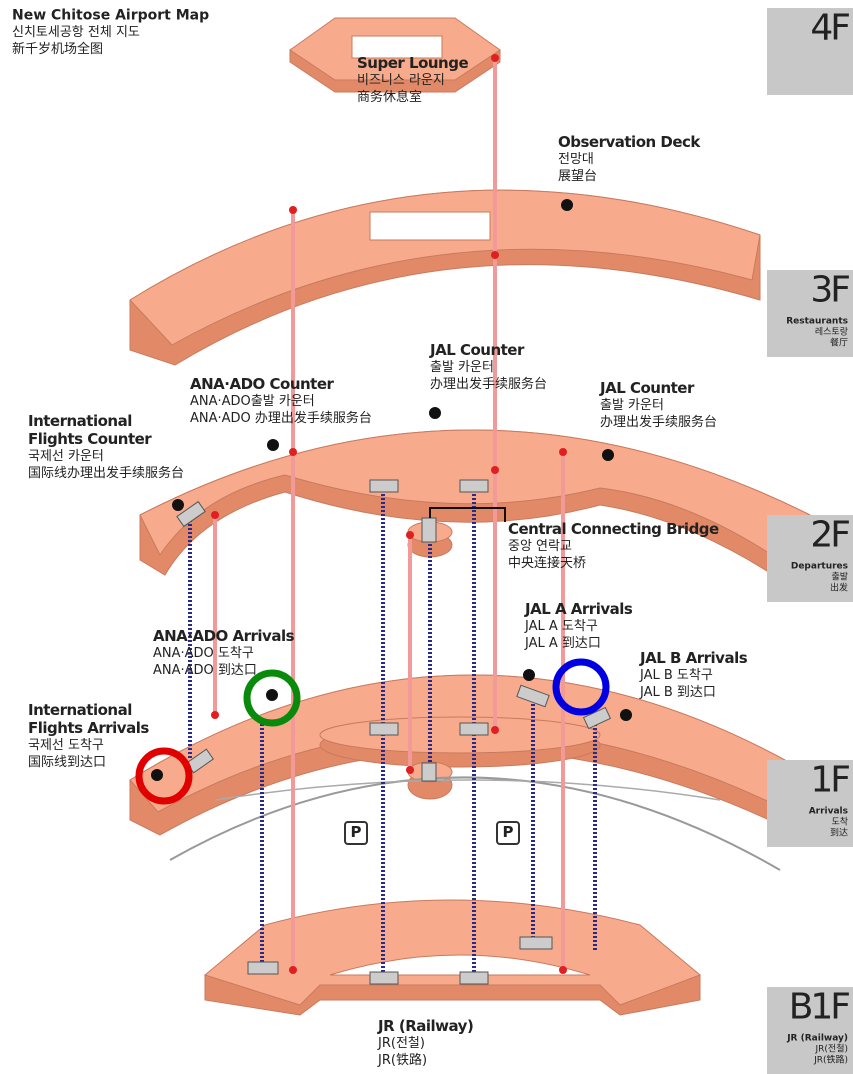 This screenshot has height=1074, width=853. What do you see at coordinates (540, 546) in the screenshot?
I see `location-subtitle: 중앙 연락교` at bounding box center [540, 546].